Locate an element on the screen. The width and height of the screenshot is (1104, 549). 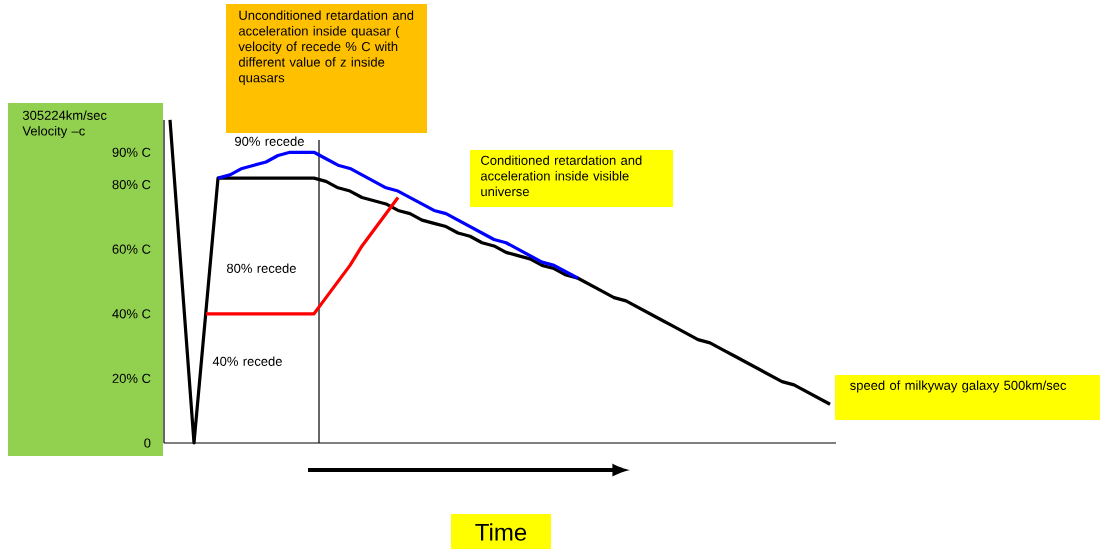
y-tick-label: 90% C is located at coordinates (131, 152).